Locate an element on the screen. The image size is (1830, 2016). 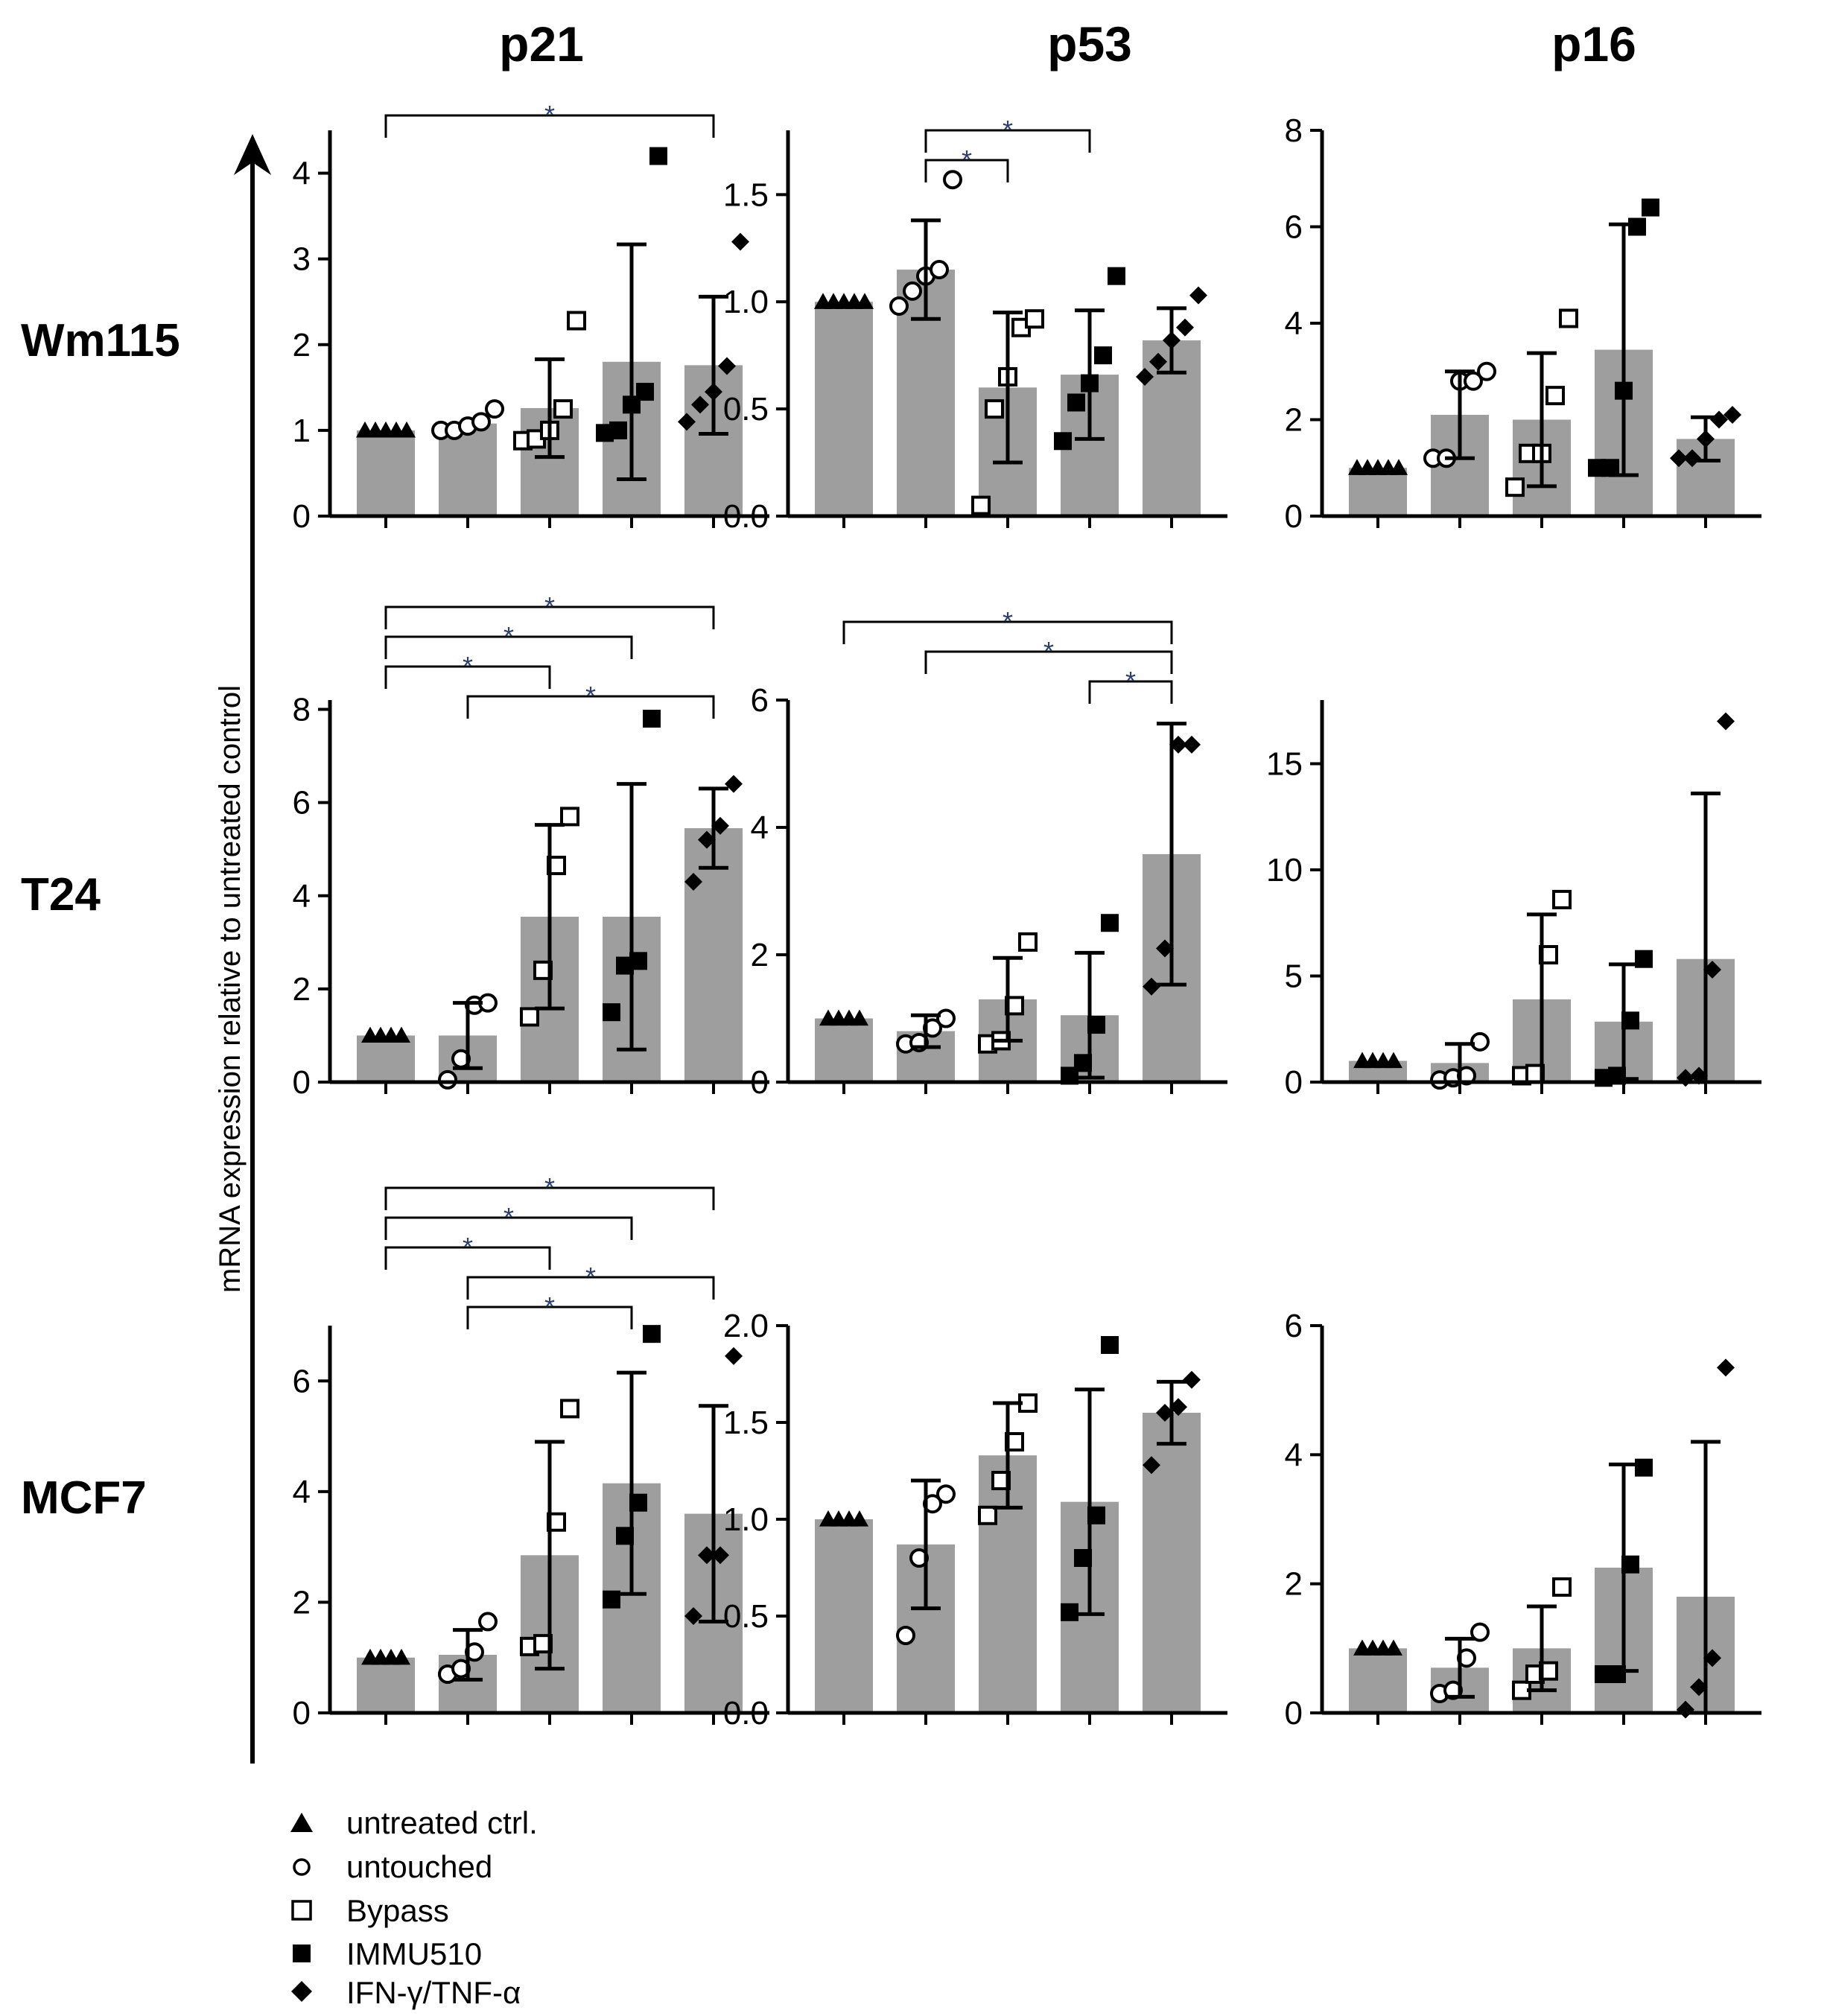
legend-item-untreated: untreated ctrl. is located at coordinates (414, 1822).